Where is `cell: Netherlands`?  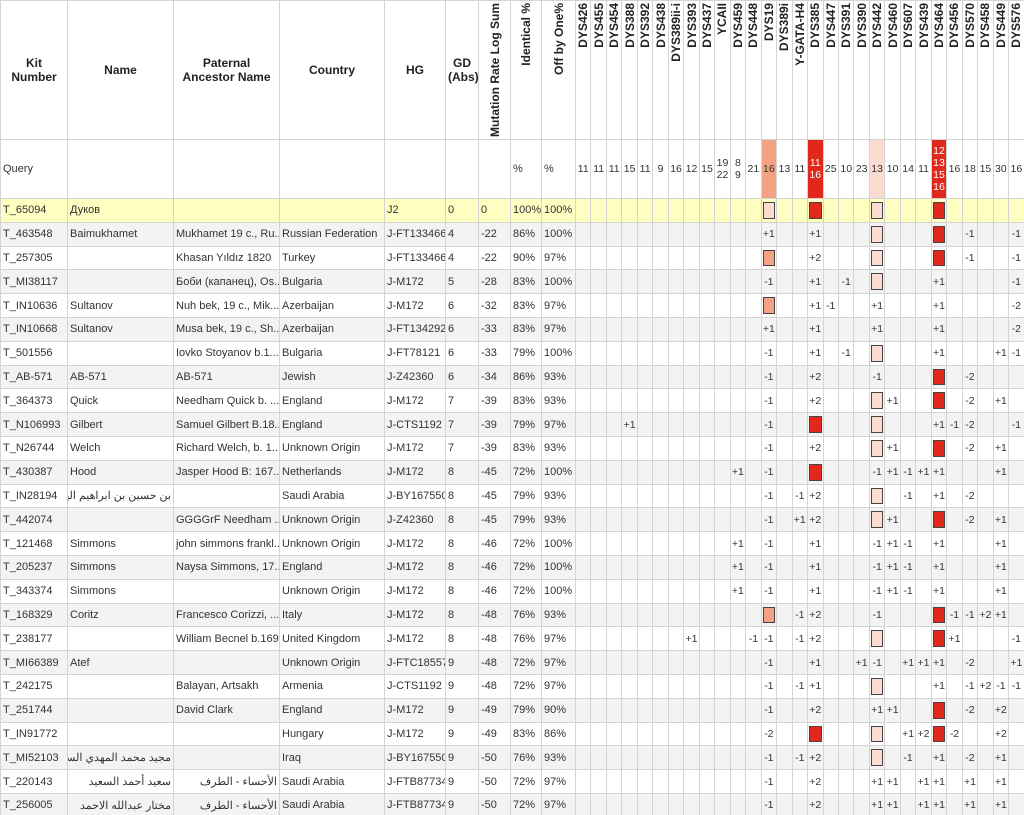
cell: Netherlands is located at coordinates (332, 472).